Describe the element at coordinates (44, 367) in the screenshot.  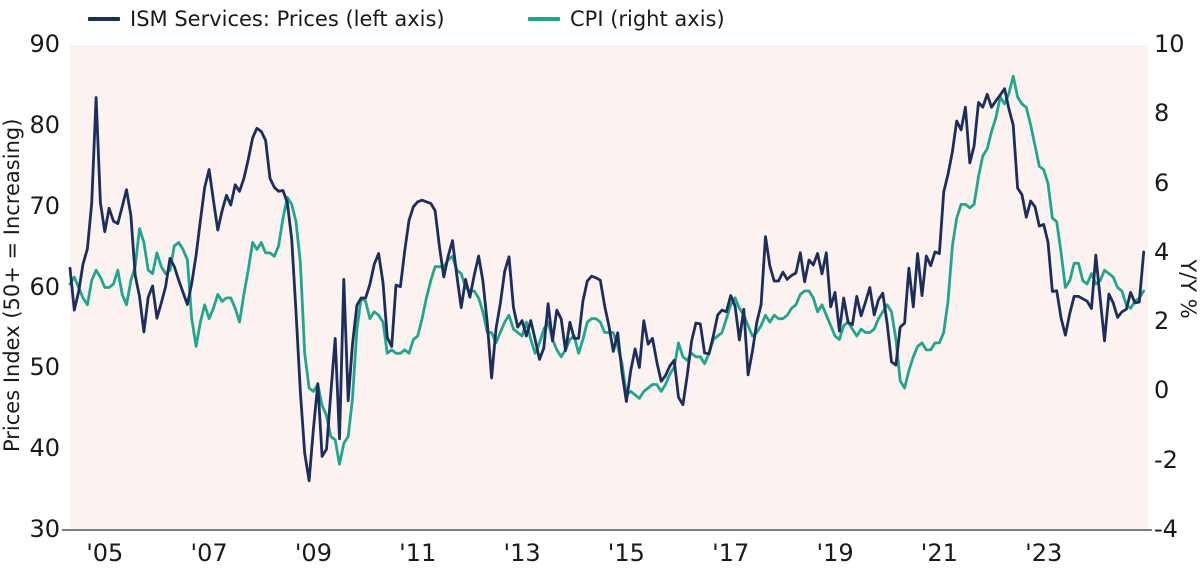
I see `y-axis-tick-label: 50` at that location.